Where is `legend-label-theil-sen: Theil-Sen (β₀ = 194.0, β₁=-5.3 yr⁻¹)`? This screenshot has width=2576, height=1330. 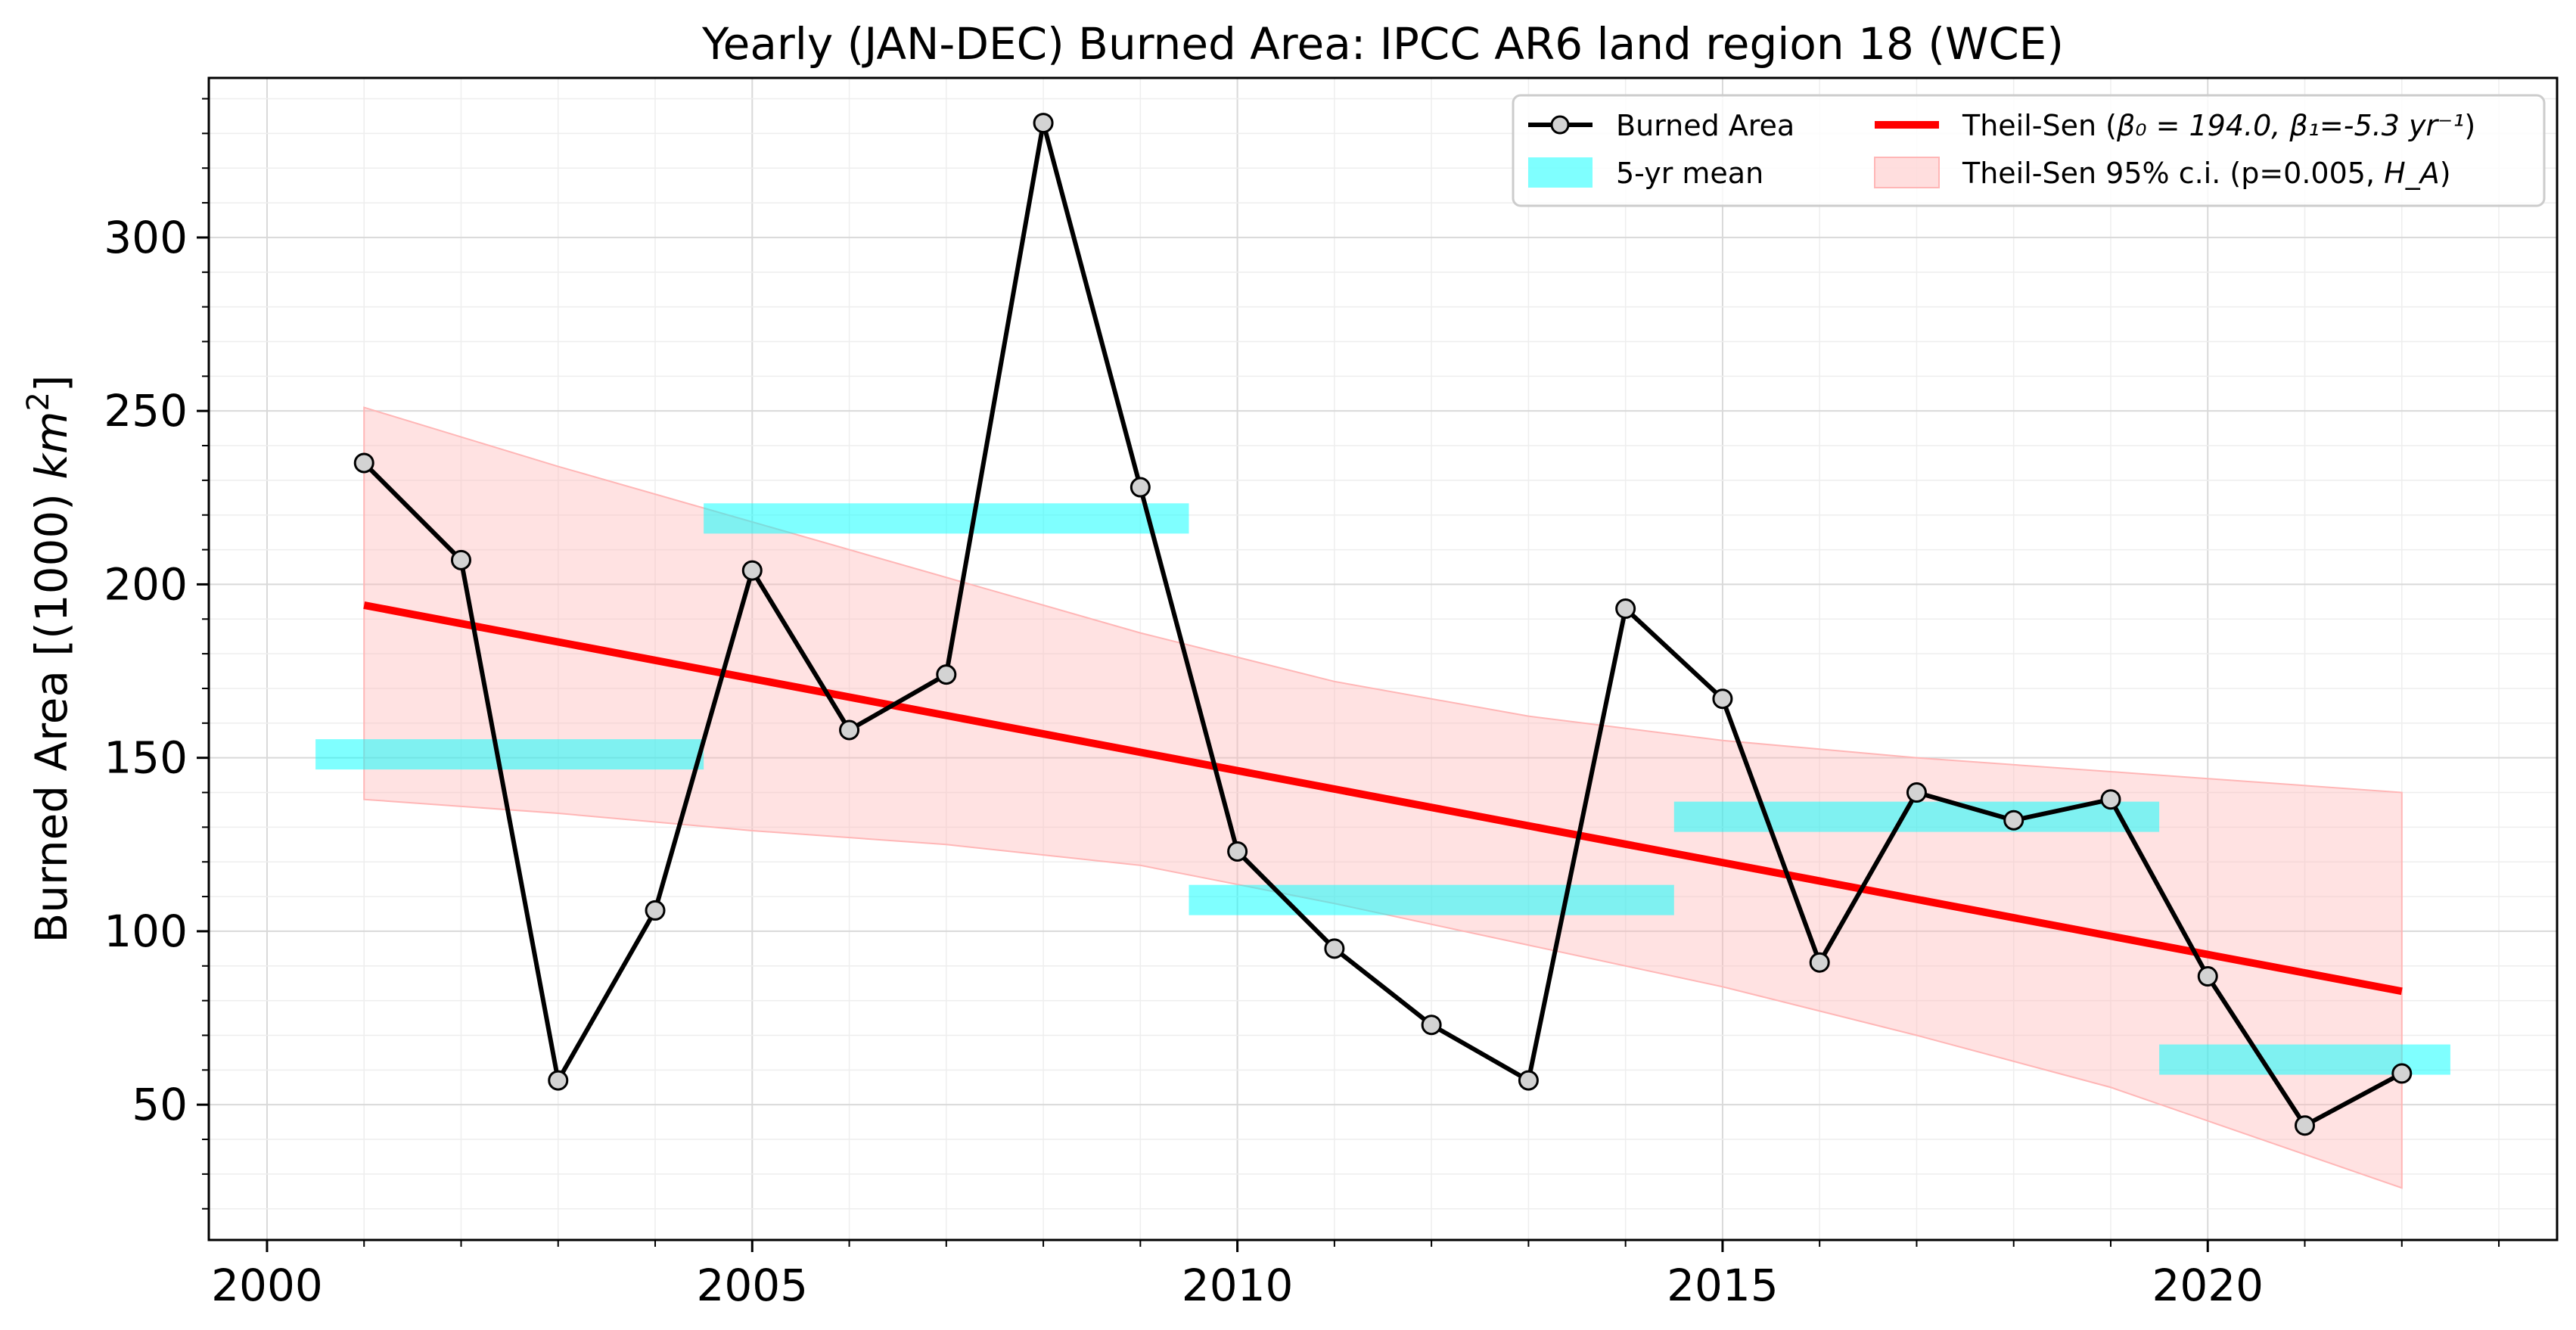 legend-label-theil-sen: Theil-Sen (β₀ = 194.0, β₁=-5.3 yr⁻¹) is located at coordinates (2218, 125).